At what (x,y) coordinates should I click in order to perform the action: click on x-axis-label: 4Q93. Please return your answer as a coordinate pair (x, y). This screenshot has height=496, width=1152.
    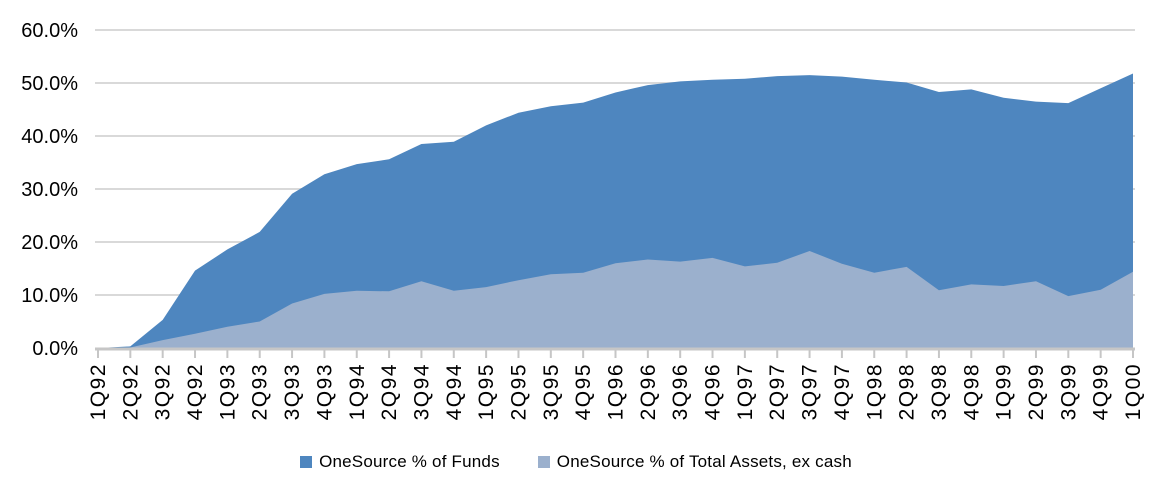
    Looking at the image, I should click on (324, 391).